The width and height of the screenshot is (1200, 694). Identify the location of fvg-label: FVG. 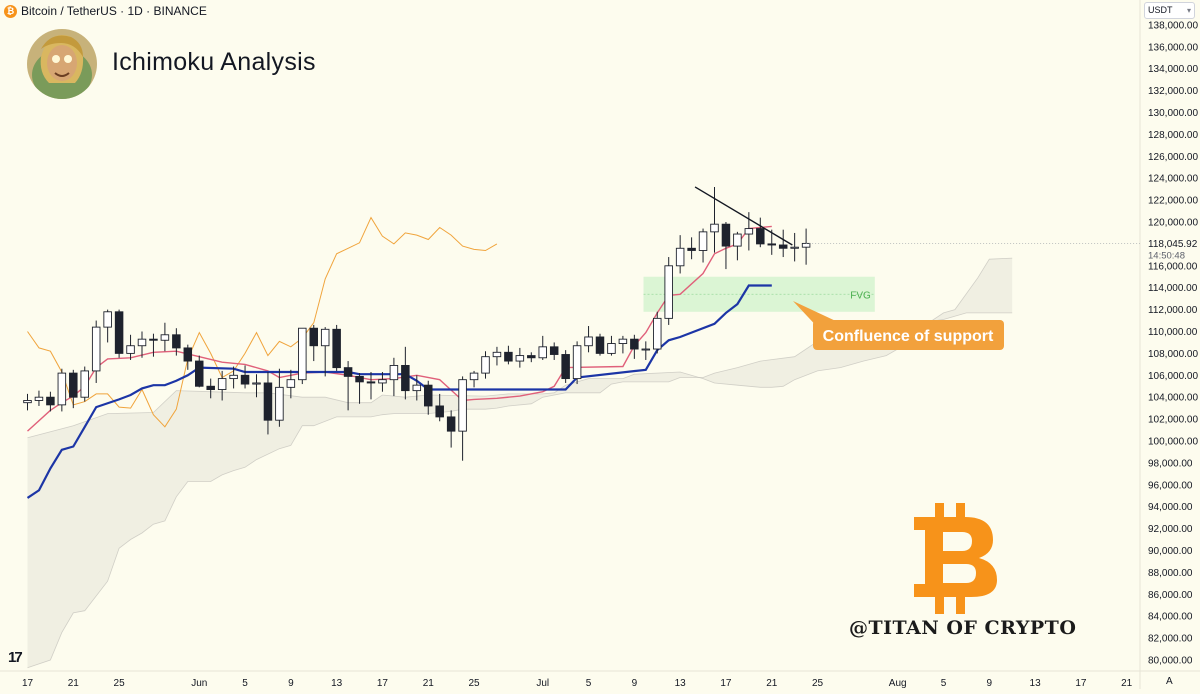
(860, 295).